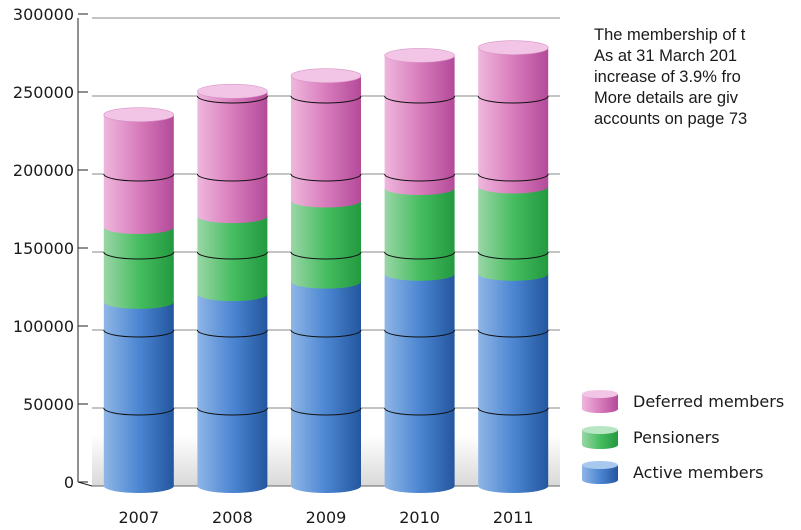  What do you see at coordinates (698, 472) in the screenshot?
I see `legend-label: Active members` at bounding box center [698, 472].